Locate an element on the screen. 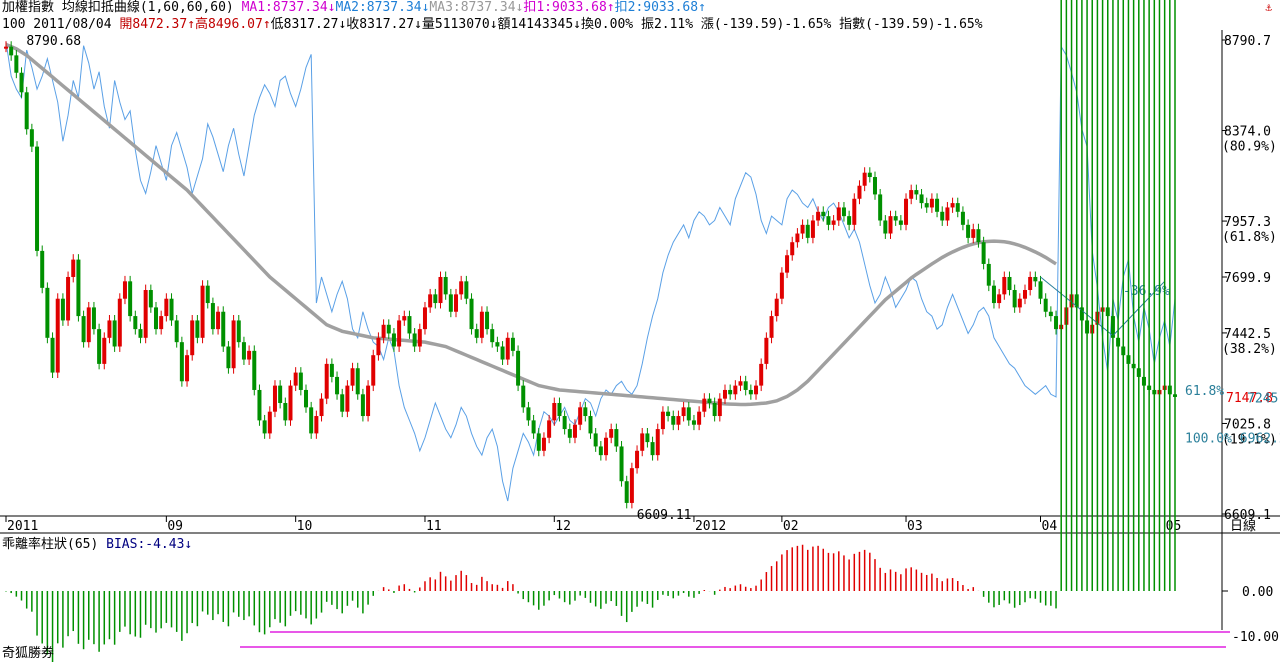  header-seg-0: 加權指數 均線扣抵曲線(1,60,60,60) is located at coordinates (122, 7).